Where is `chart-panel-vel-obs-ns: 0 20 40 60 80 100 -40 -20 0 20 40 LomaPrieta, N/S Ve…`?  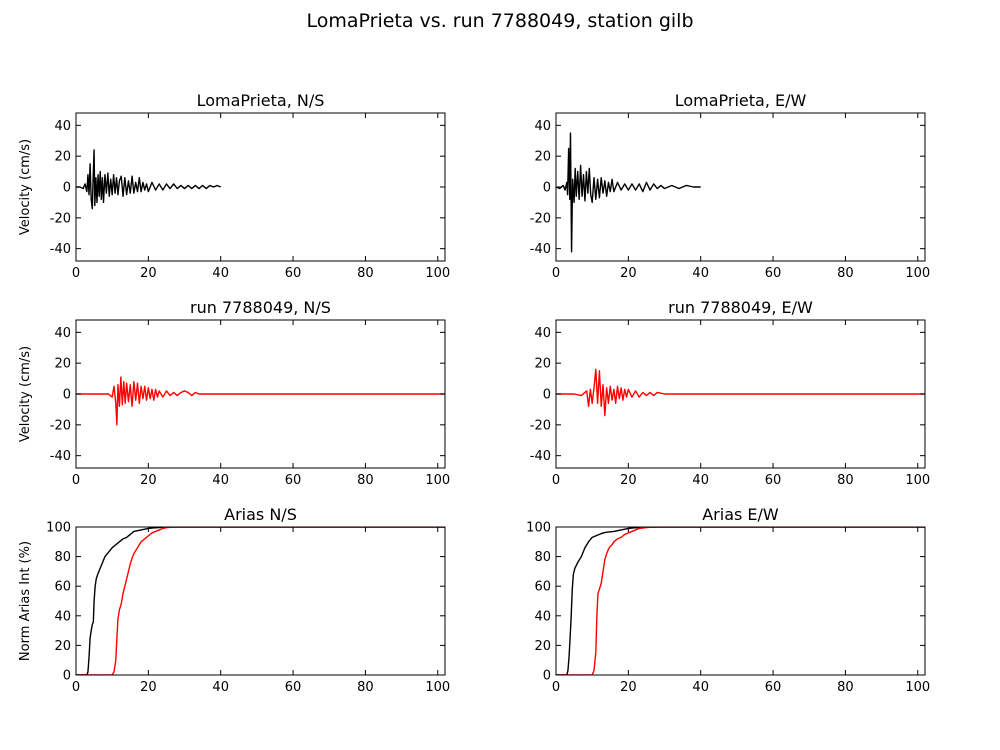 chart-panel-vel-obs-ns: 0 20 40 60 80 100 -40 -20 0 20 40 LomaPrieta, N/S Ve… is located at coordinates (234, 186).